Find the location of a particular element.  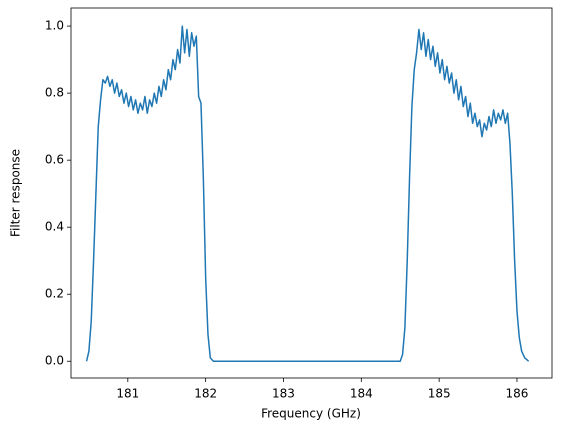

y-tick-label: 0.4 is located at coordinates (54, 227).